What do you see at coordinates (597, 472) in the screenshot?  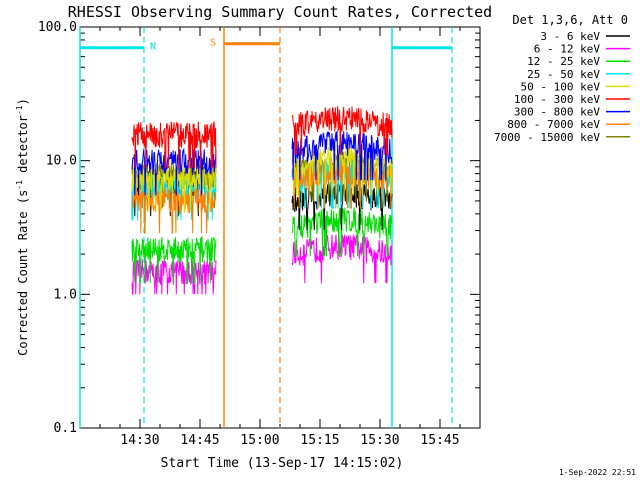 I see `generation-timestamp: 1-Sep-2022 22:51` at bounding box center [597, 472].